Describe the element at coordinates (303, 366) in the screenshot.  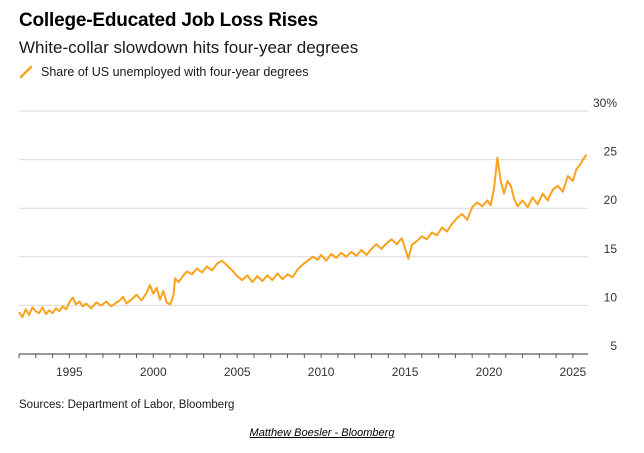
I see `x-axis: 1995 2000 2005 2010 2015 2020 2025` at that location.